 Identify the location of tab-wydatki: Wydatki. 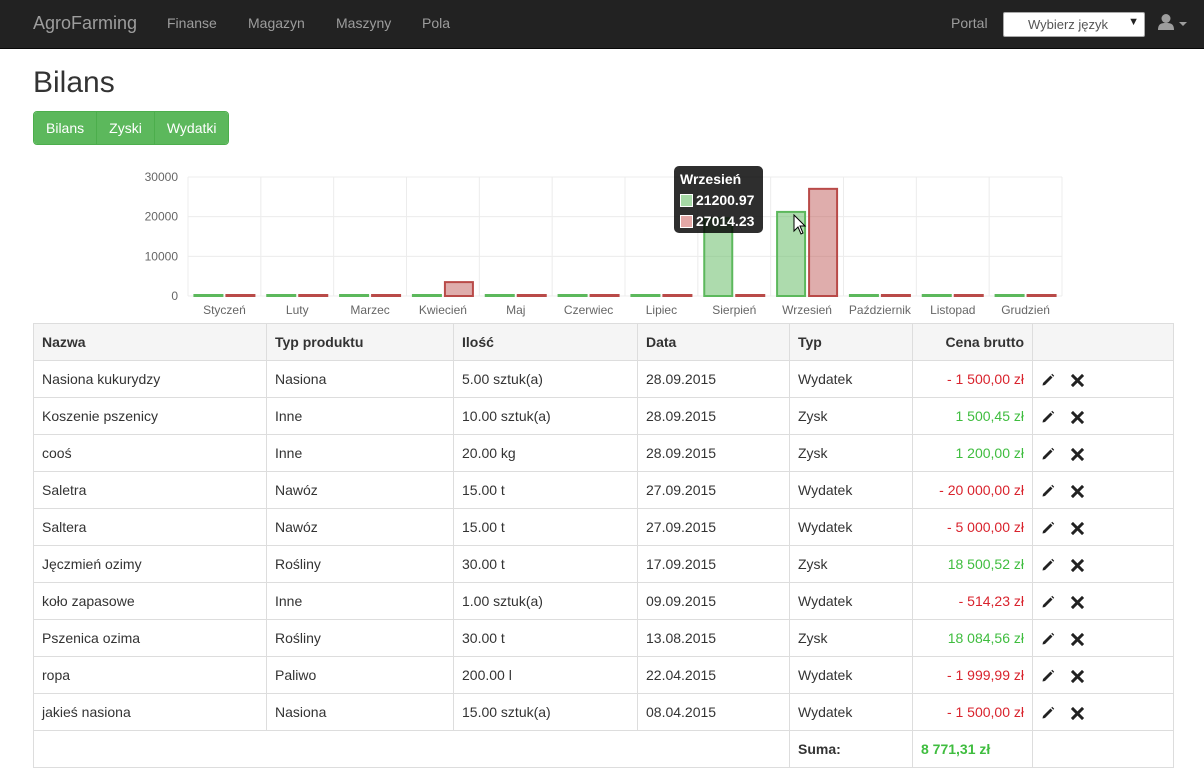
(191, 128).